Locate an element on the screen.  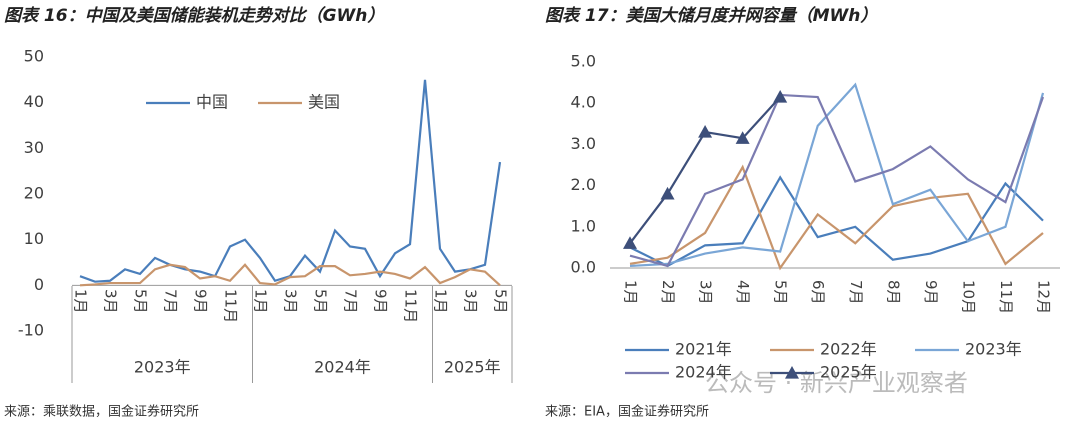
y-tick-label: 4.0 is located at coordinates (583, 102).